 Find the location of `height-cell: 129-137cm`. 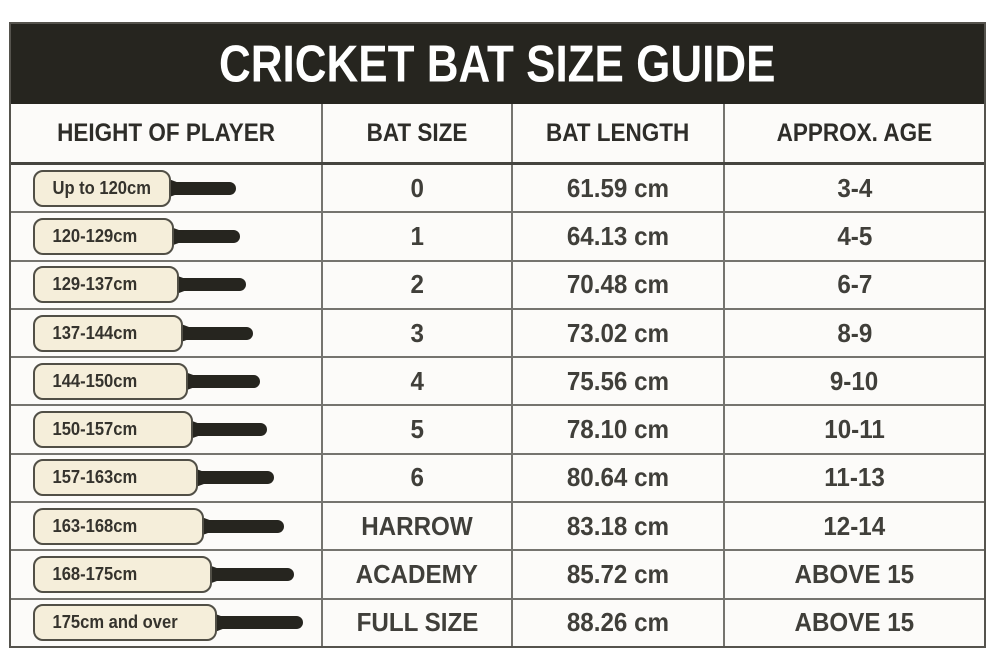

height-cell: 129-137cm is located at coordinates (167, 284).